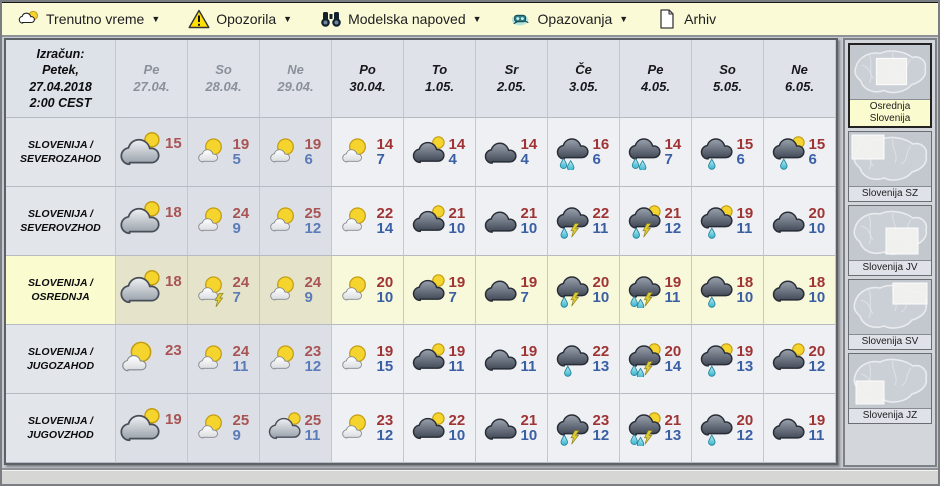  What do you see at coordinates (240, 19) in the screenshot?
I see `menu-item-opozorila: Opozorila ▼` at bounding box center [240, 19].